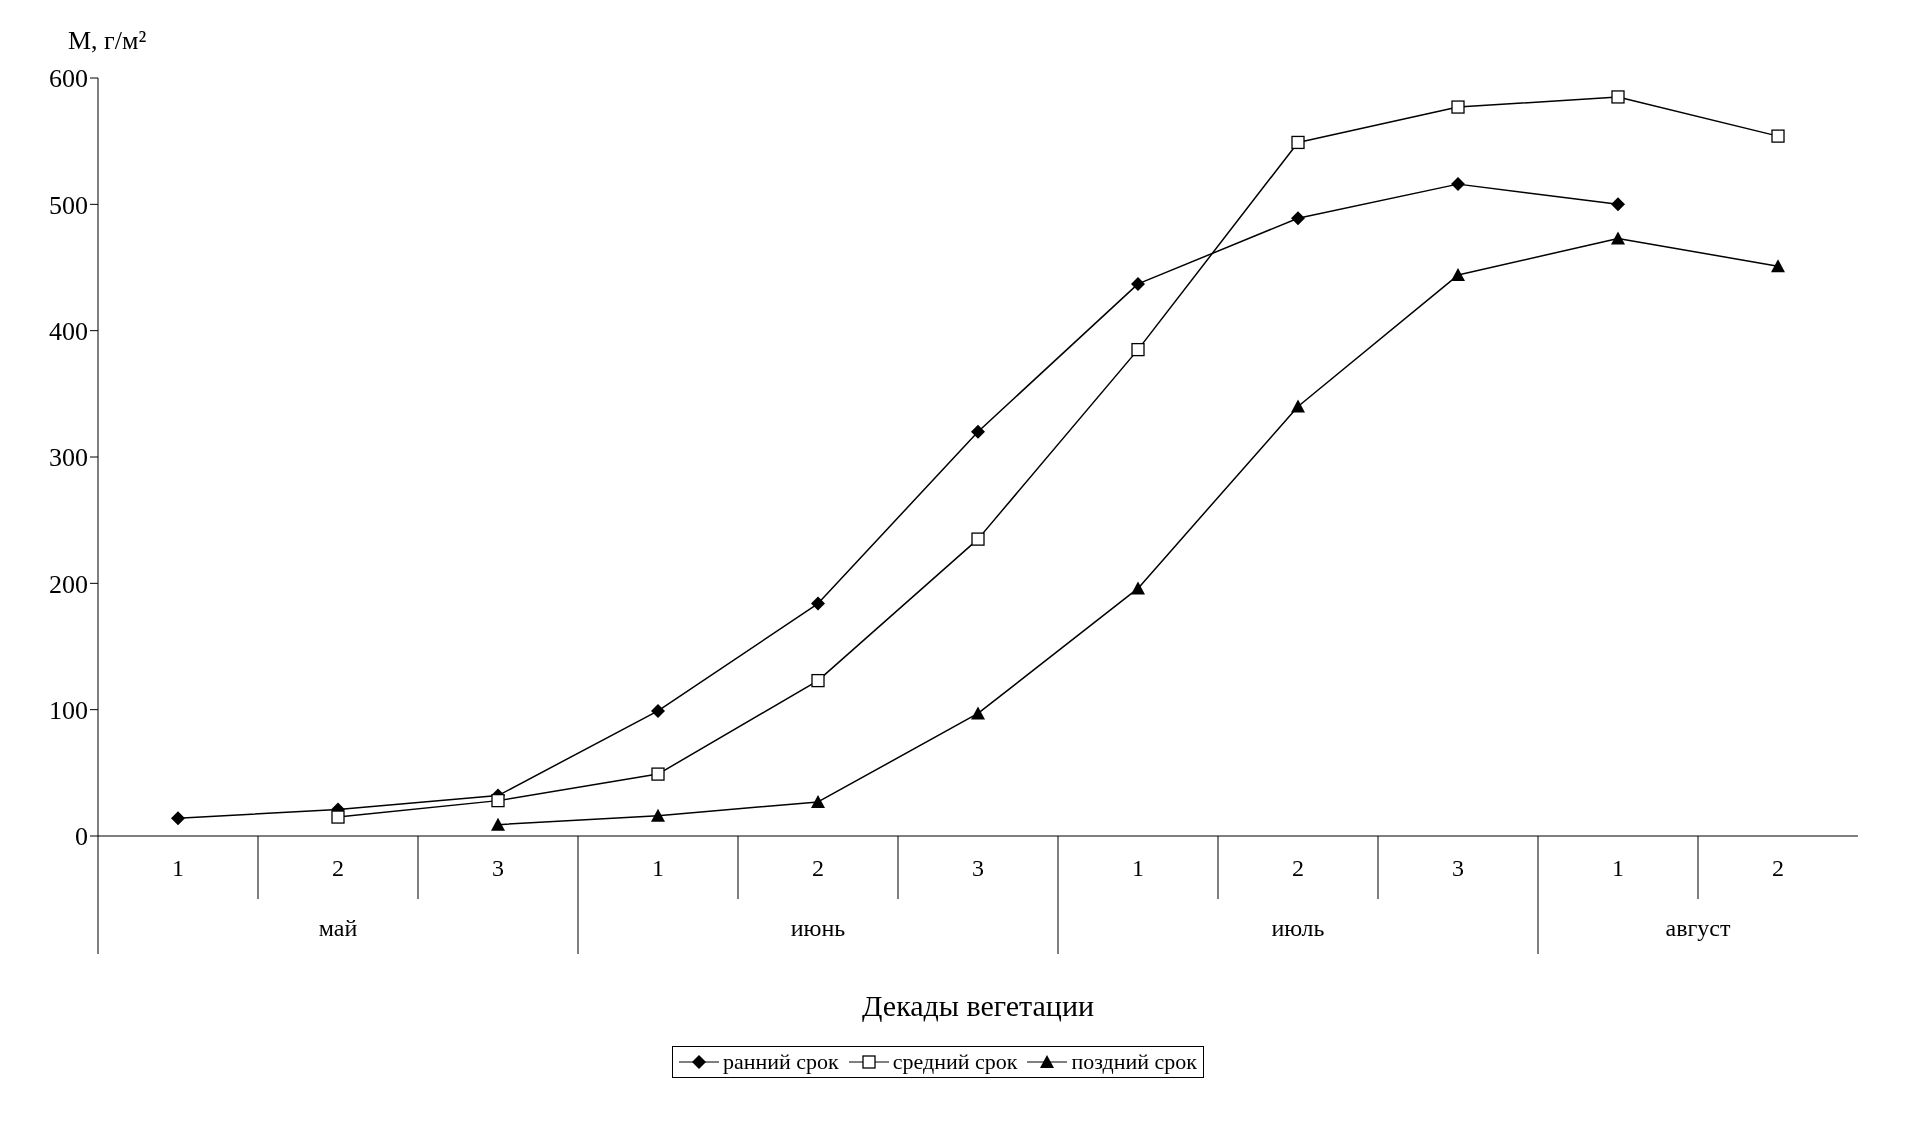 This screenshot has height=1127, width=1914. What do you see at coordinates (818, 928) in the screenshot?
I see `text: июнь` at bounding box center [818, 928].